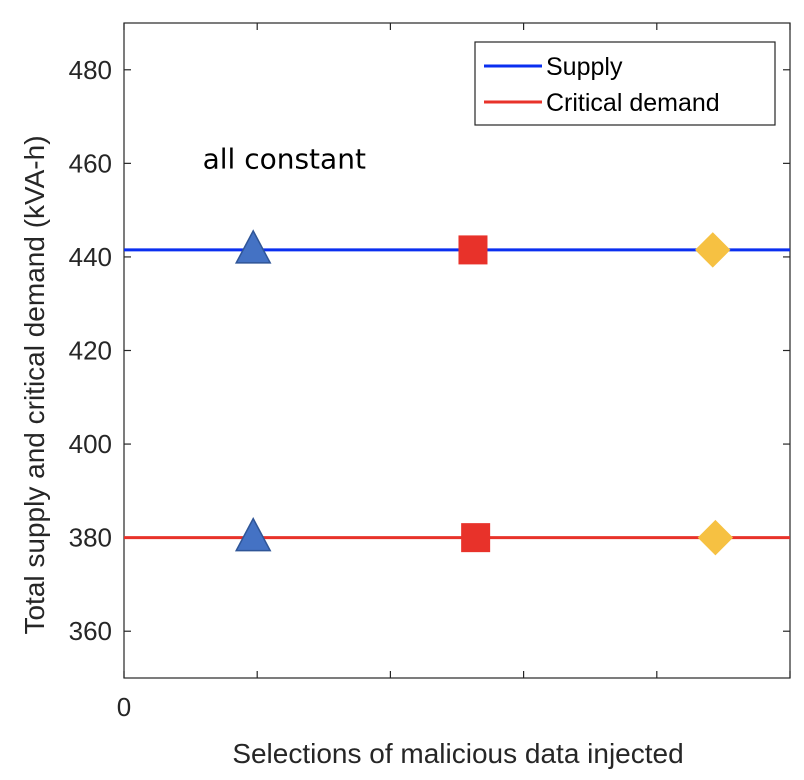 The image size is (804, 780). Describe the element at coordinates (633, 103) in the screenshot. I see `legend-label: Critical demand` at that location.